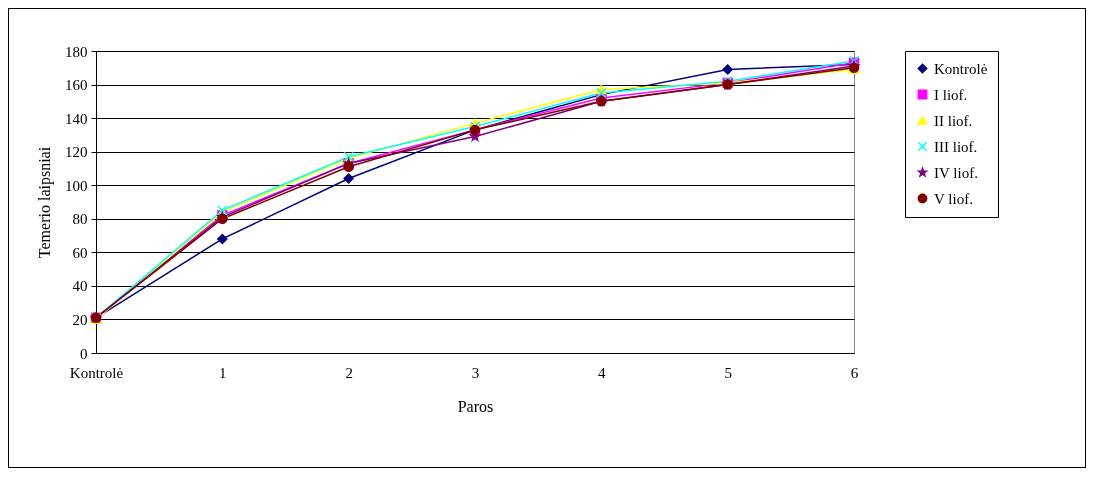 Image resolution: width=1096 pixels, height=477 pixels. What do you see at coordinates (84, 353) in the screenshot?
I see `y-tick-label: 0` at bounding box center [84, 353].